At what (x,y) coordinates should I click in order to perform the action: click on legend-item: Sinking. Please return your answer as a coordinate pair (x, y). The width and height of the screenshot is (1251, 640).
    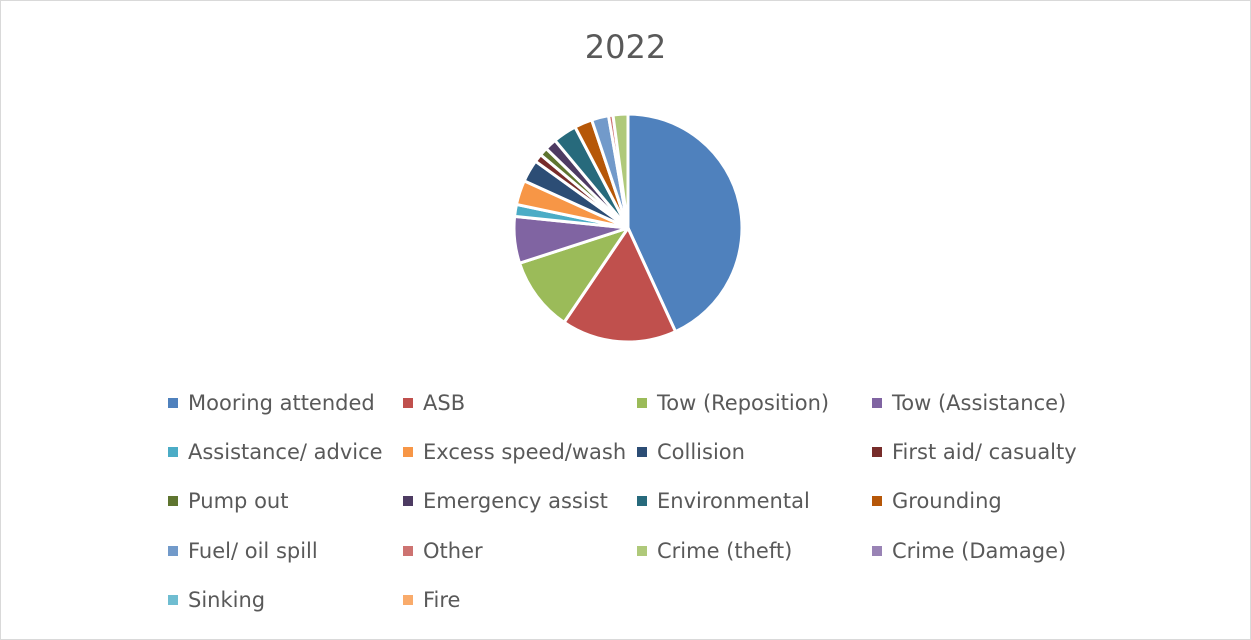
    Looking at the image, I should click on (216, 600).